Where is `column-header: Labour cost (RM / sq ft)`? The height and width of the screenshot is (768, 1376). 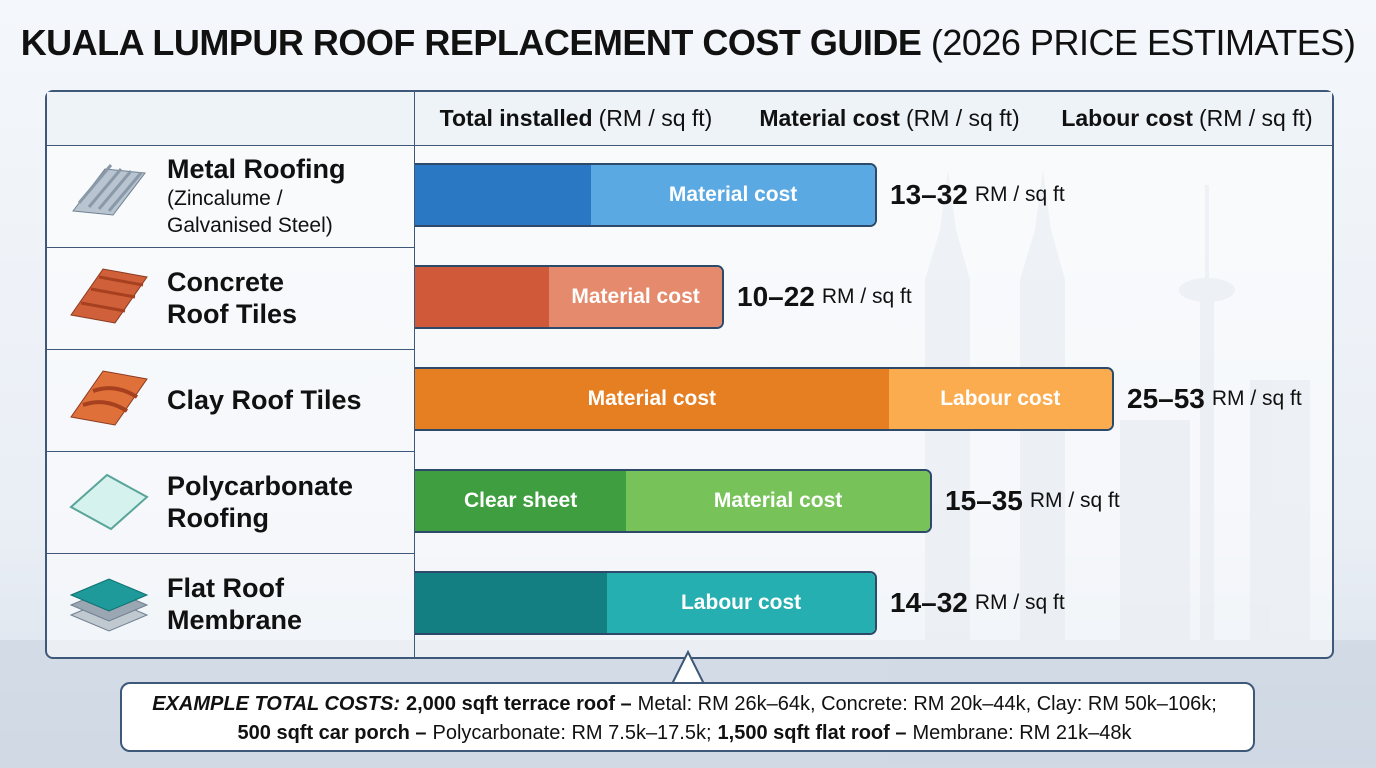
column-header: Labour cost (RM / sq ft) is located at coordinates (1187, 118).